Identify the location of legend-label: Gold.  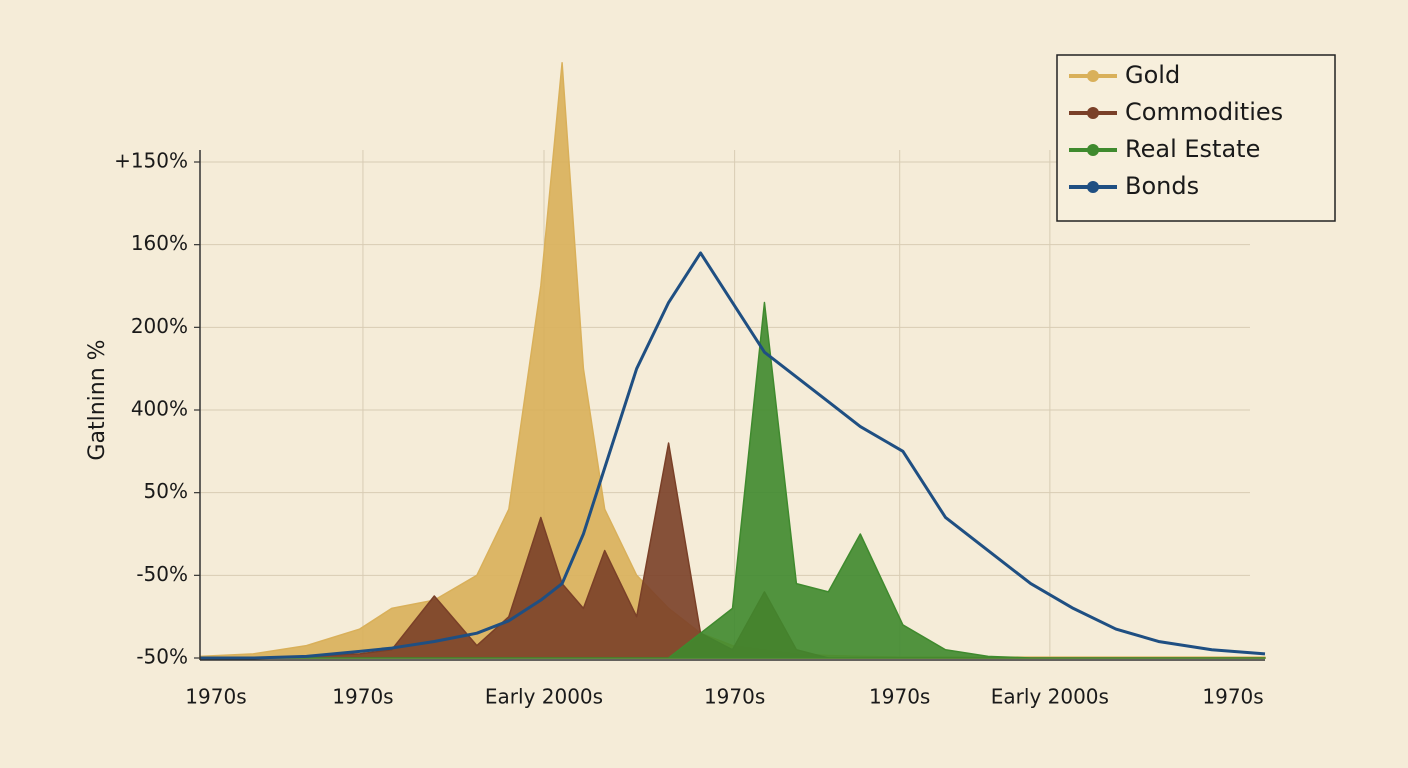
(1152, 75).